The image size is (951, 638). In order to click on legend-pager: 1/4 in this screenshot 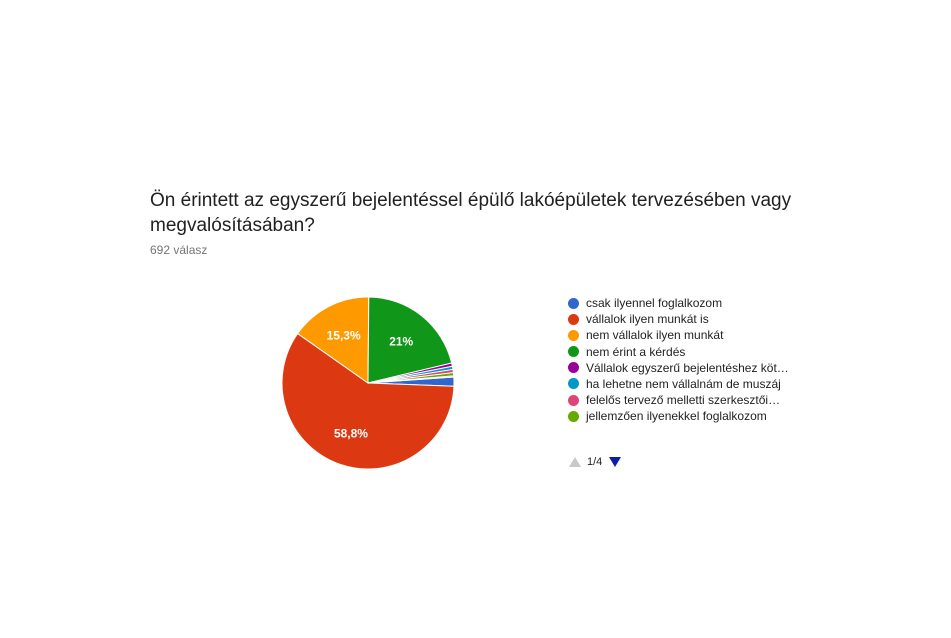, I will do `click(595, 462)`.